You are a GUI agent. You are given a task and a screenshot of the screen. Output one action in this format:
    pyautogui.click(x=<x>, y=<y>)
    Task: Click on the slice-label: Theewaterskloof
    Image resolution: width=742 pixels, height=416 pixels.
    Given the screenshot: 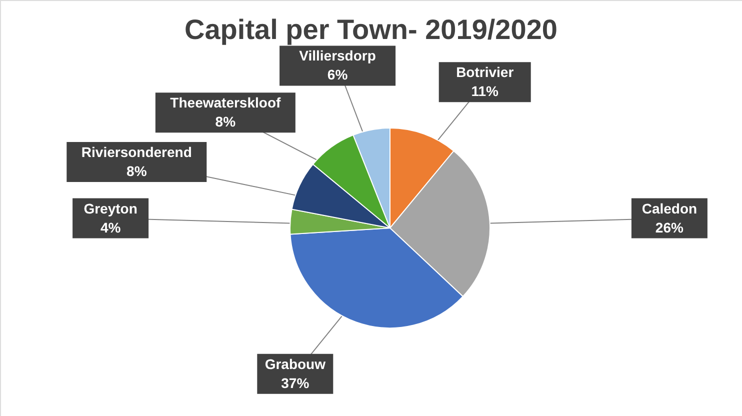 What is the action you would take?
    pyautogui.click(x=225, y=102)
    